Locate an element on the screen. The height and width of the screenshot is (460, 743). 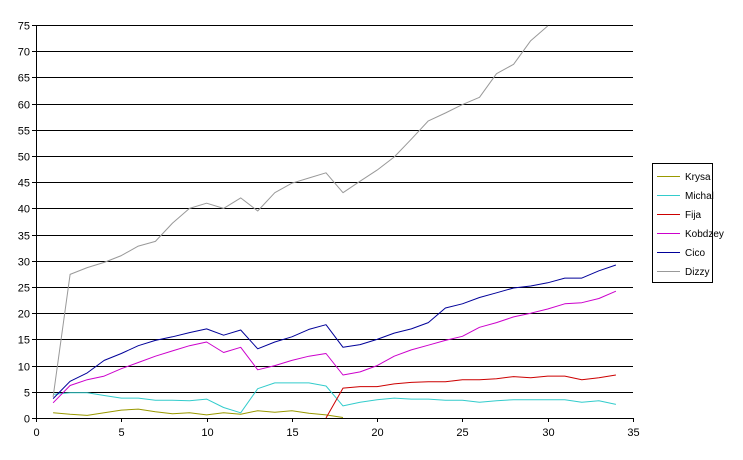
y-tick-label: 25 is located at coordinates (24, 289).